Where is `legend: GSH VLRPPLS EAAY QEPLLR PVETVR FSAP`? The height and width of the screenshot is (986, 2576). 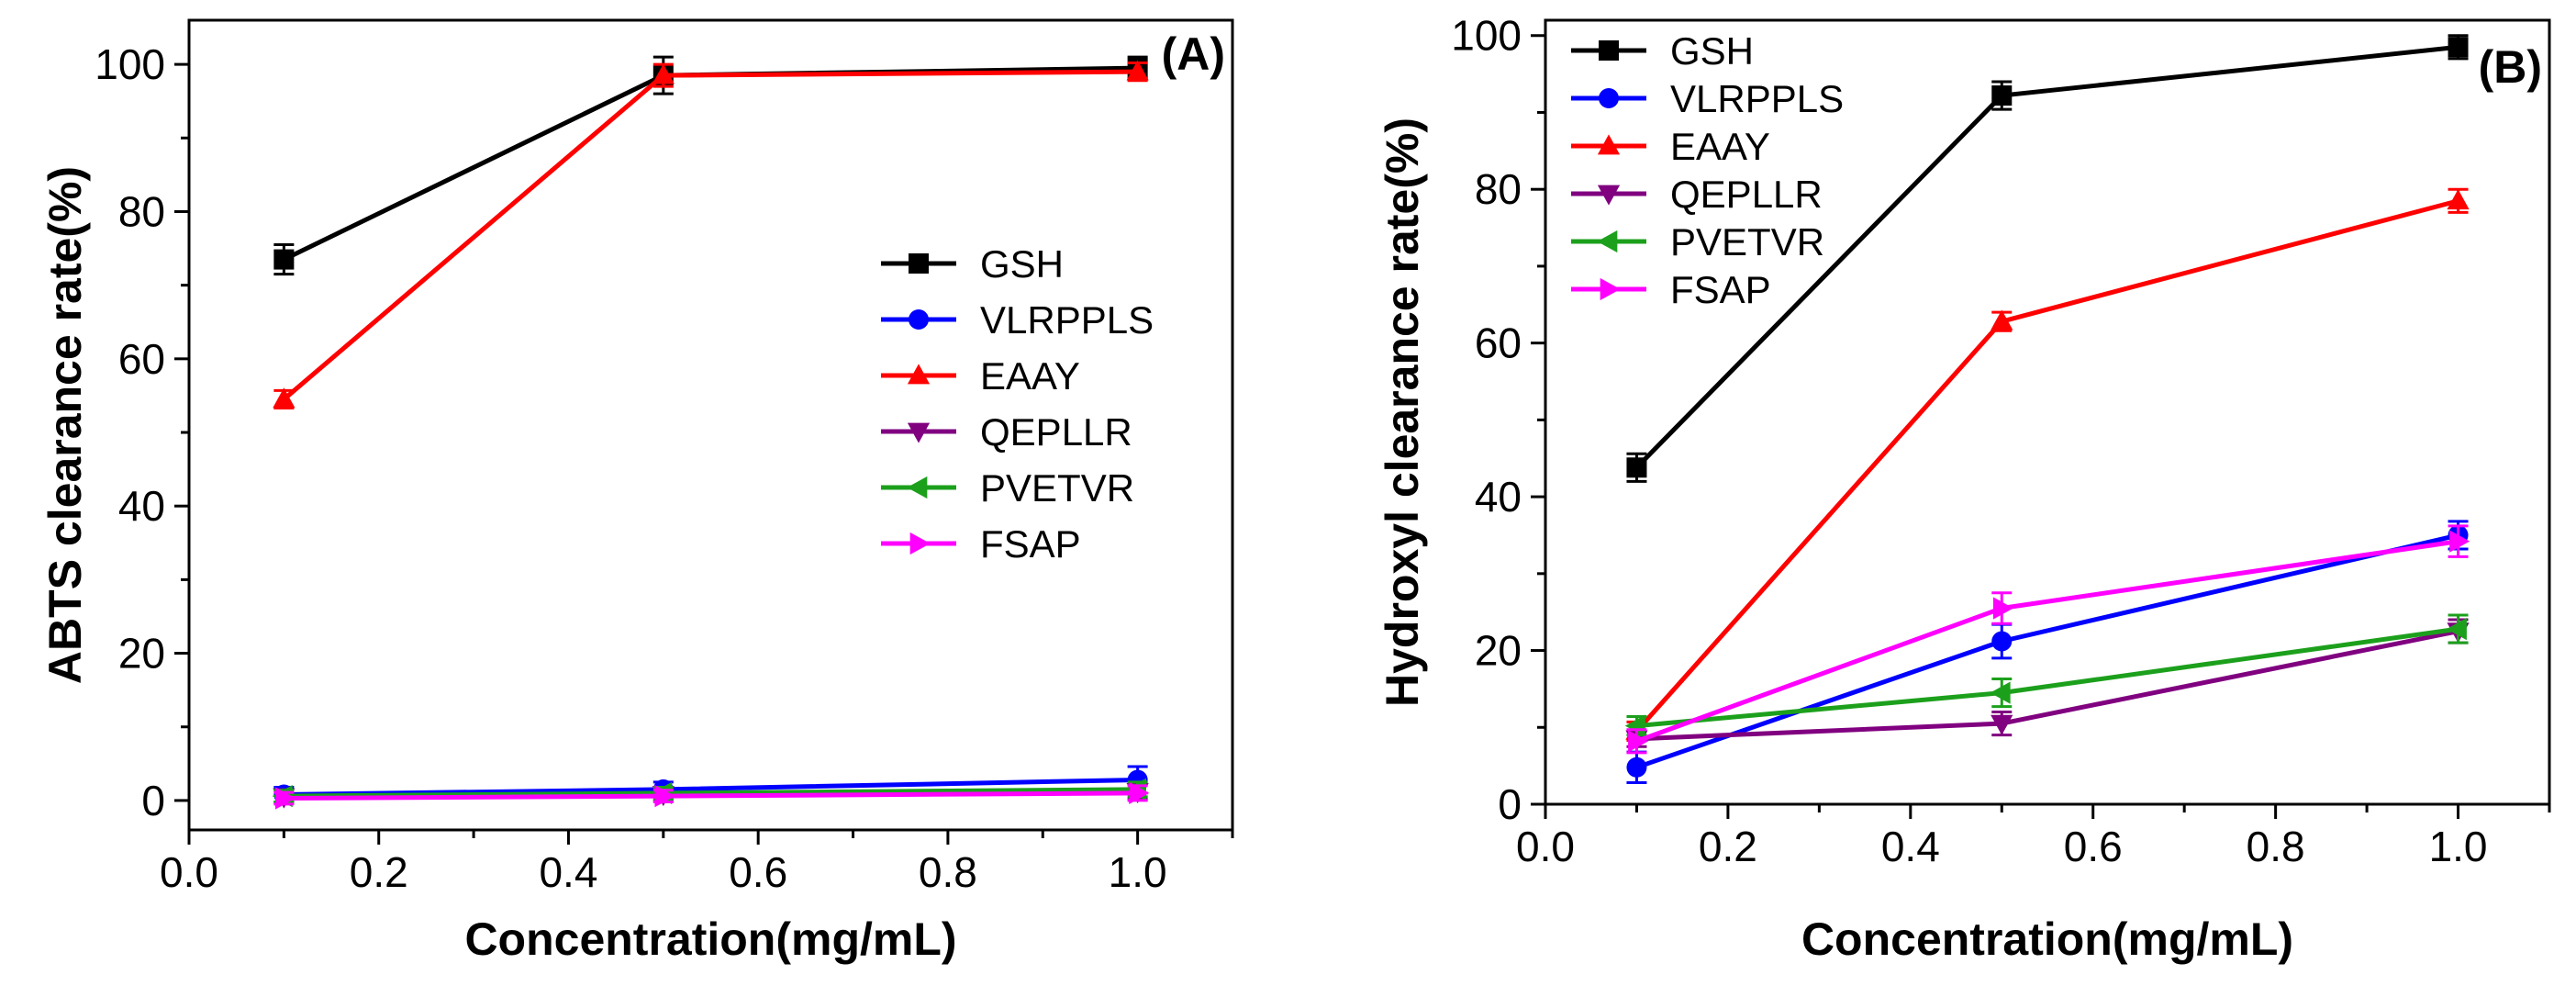 legend: GSH VLRPPLS EAAY QEPLLR PVETVR FSAP is located at coordinates (1018, 404).